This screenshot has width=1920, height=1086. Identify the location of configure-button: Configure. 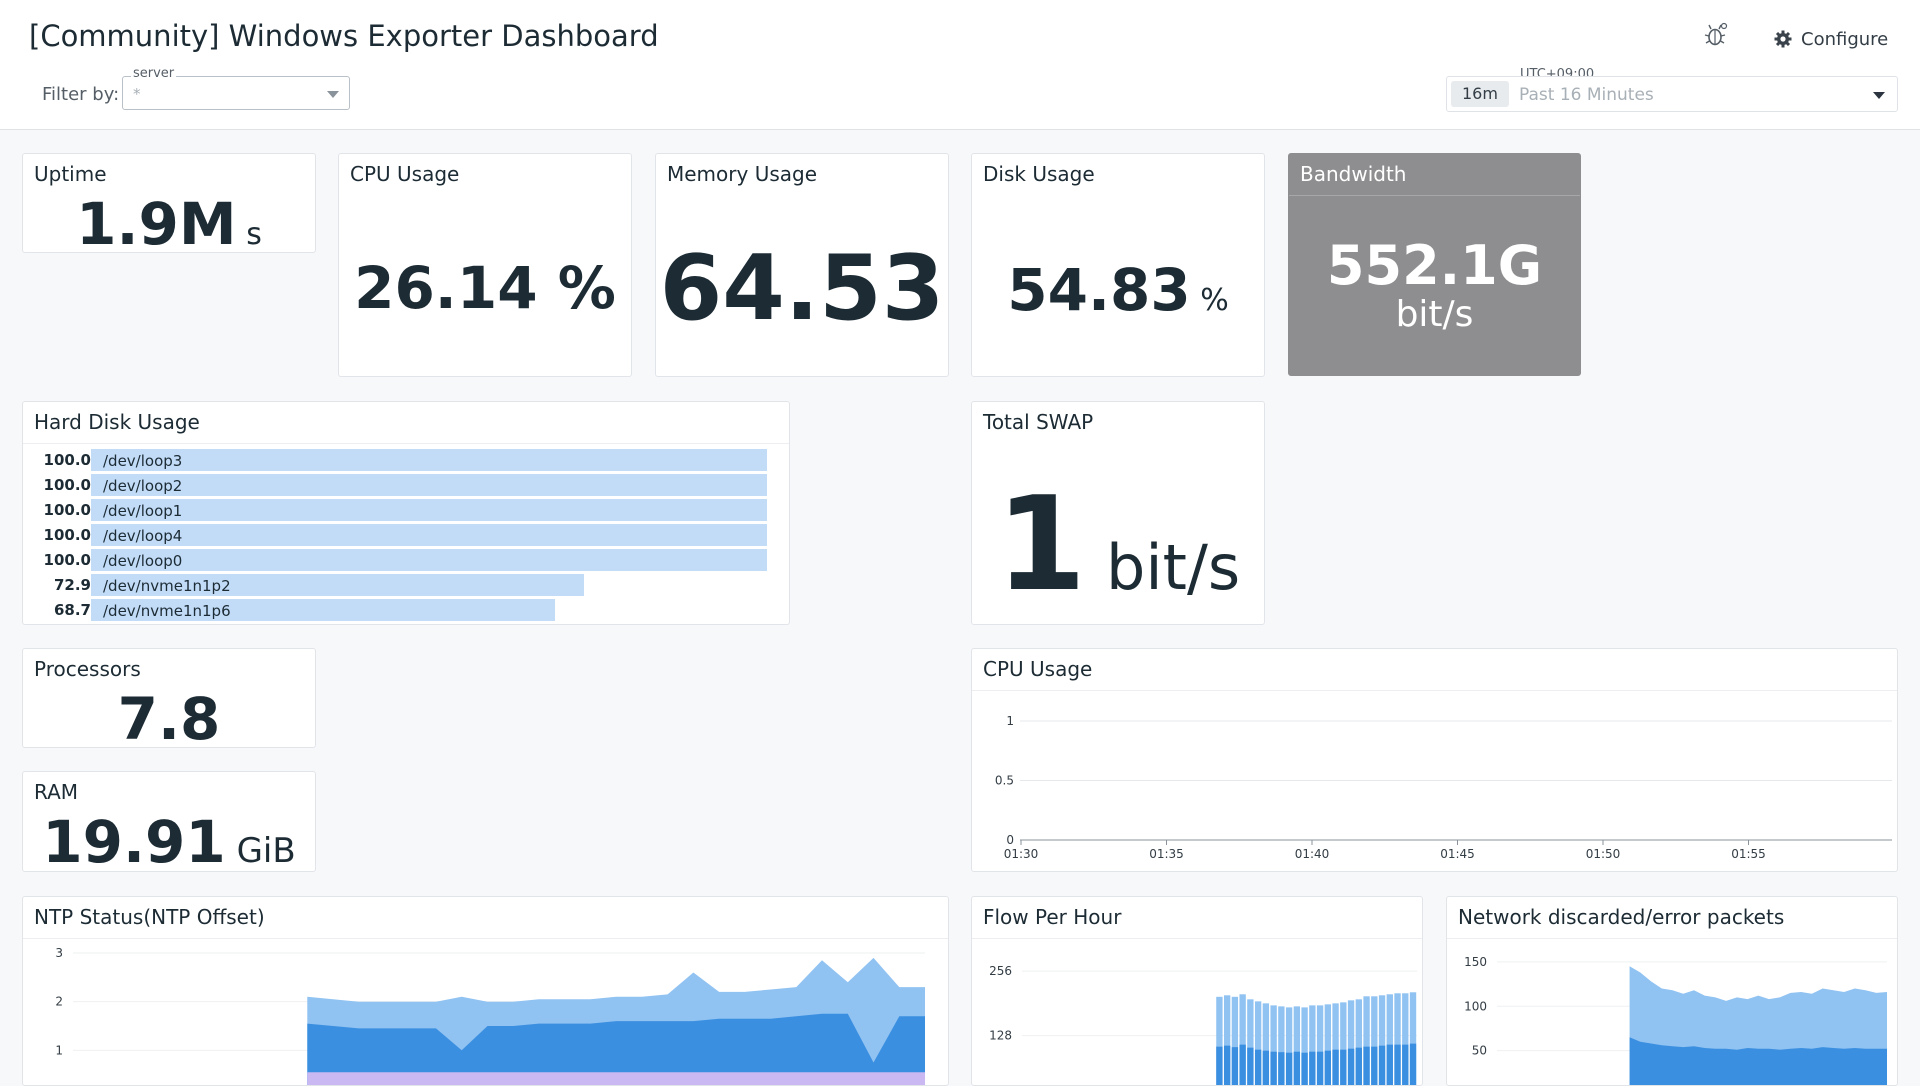
(1830, 39).